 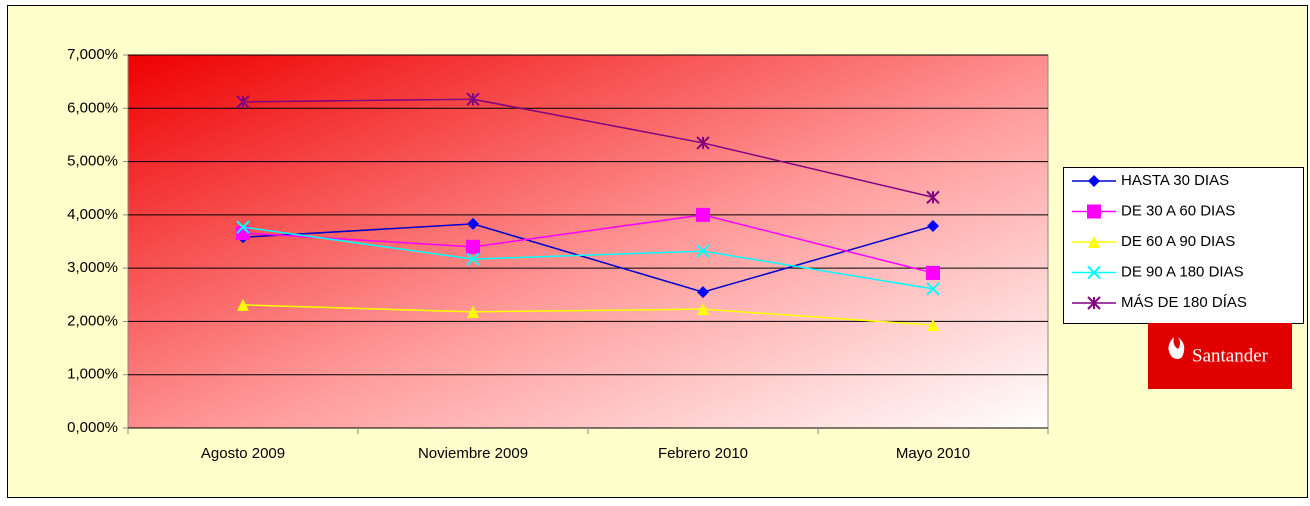 What do you see at coordinates (92, 320) in the screenshot?
I see `y-tick-label: 2,000%` at bounding box center [92, 320].